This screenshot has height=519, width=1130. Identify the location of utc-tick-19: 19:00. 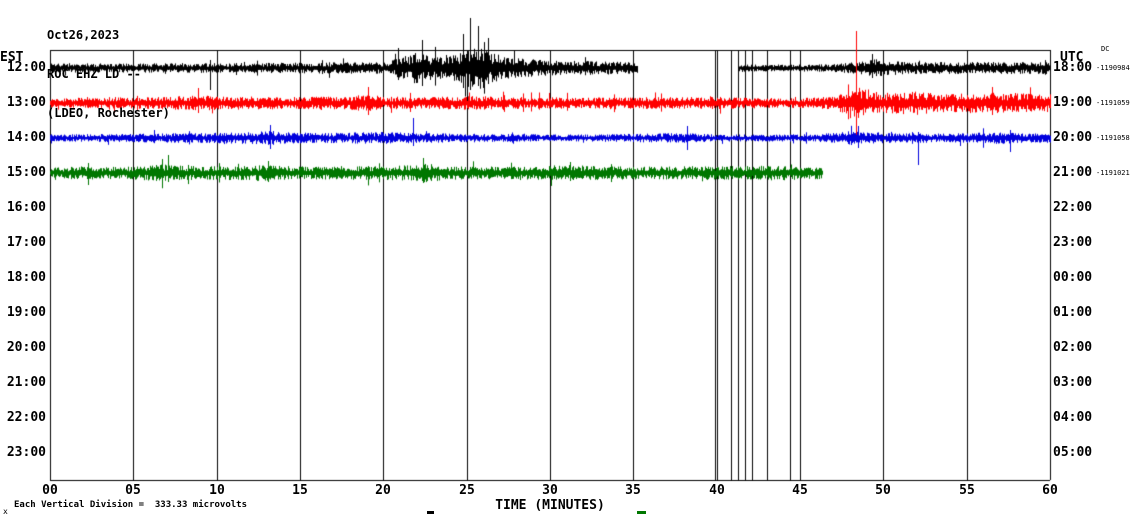
(1073, 102).